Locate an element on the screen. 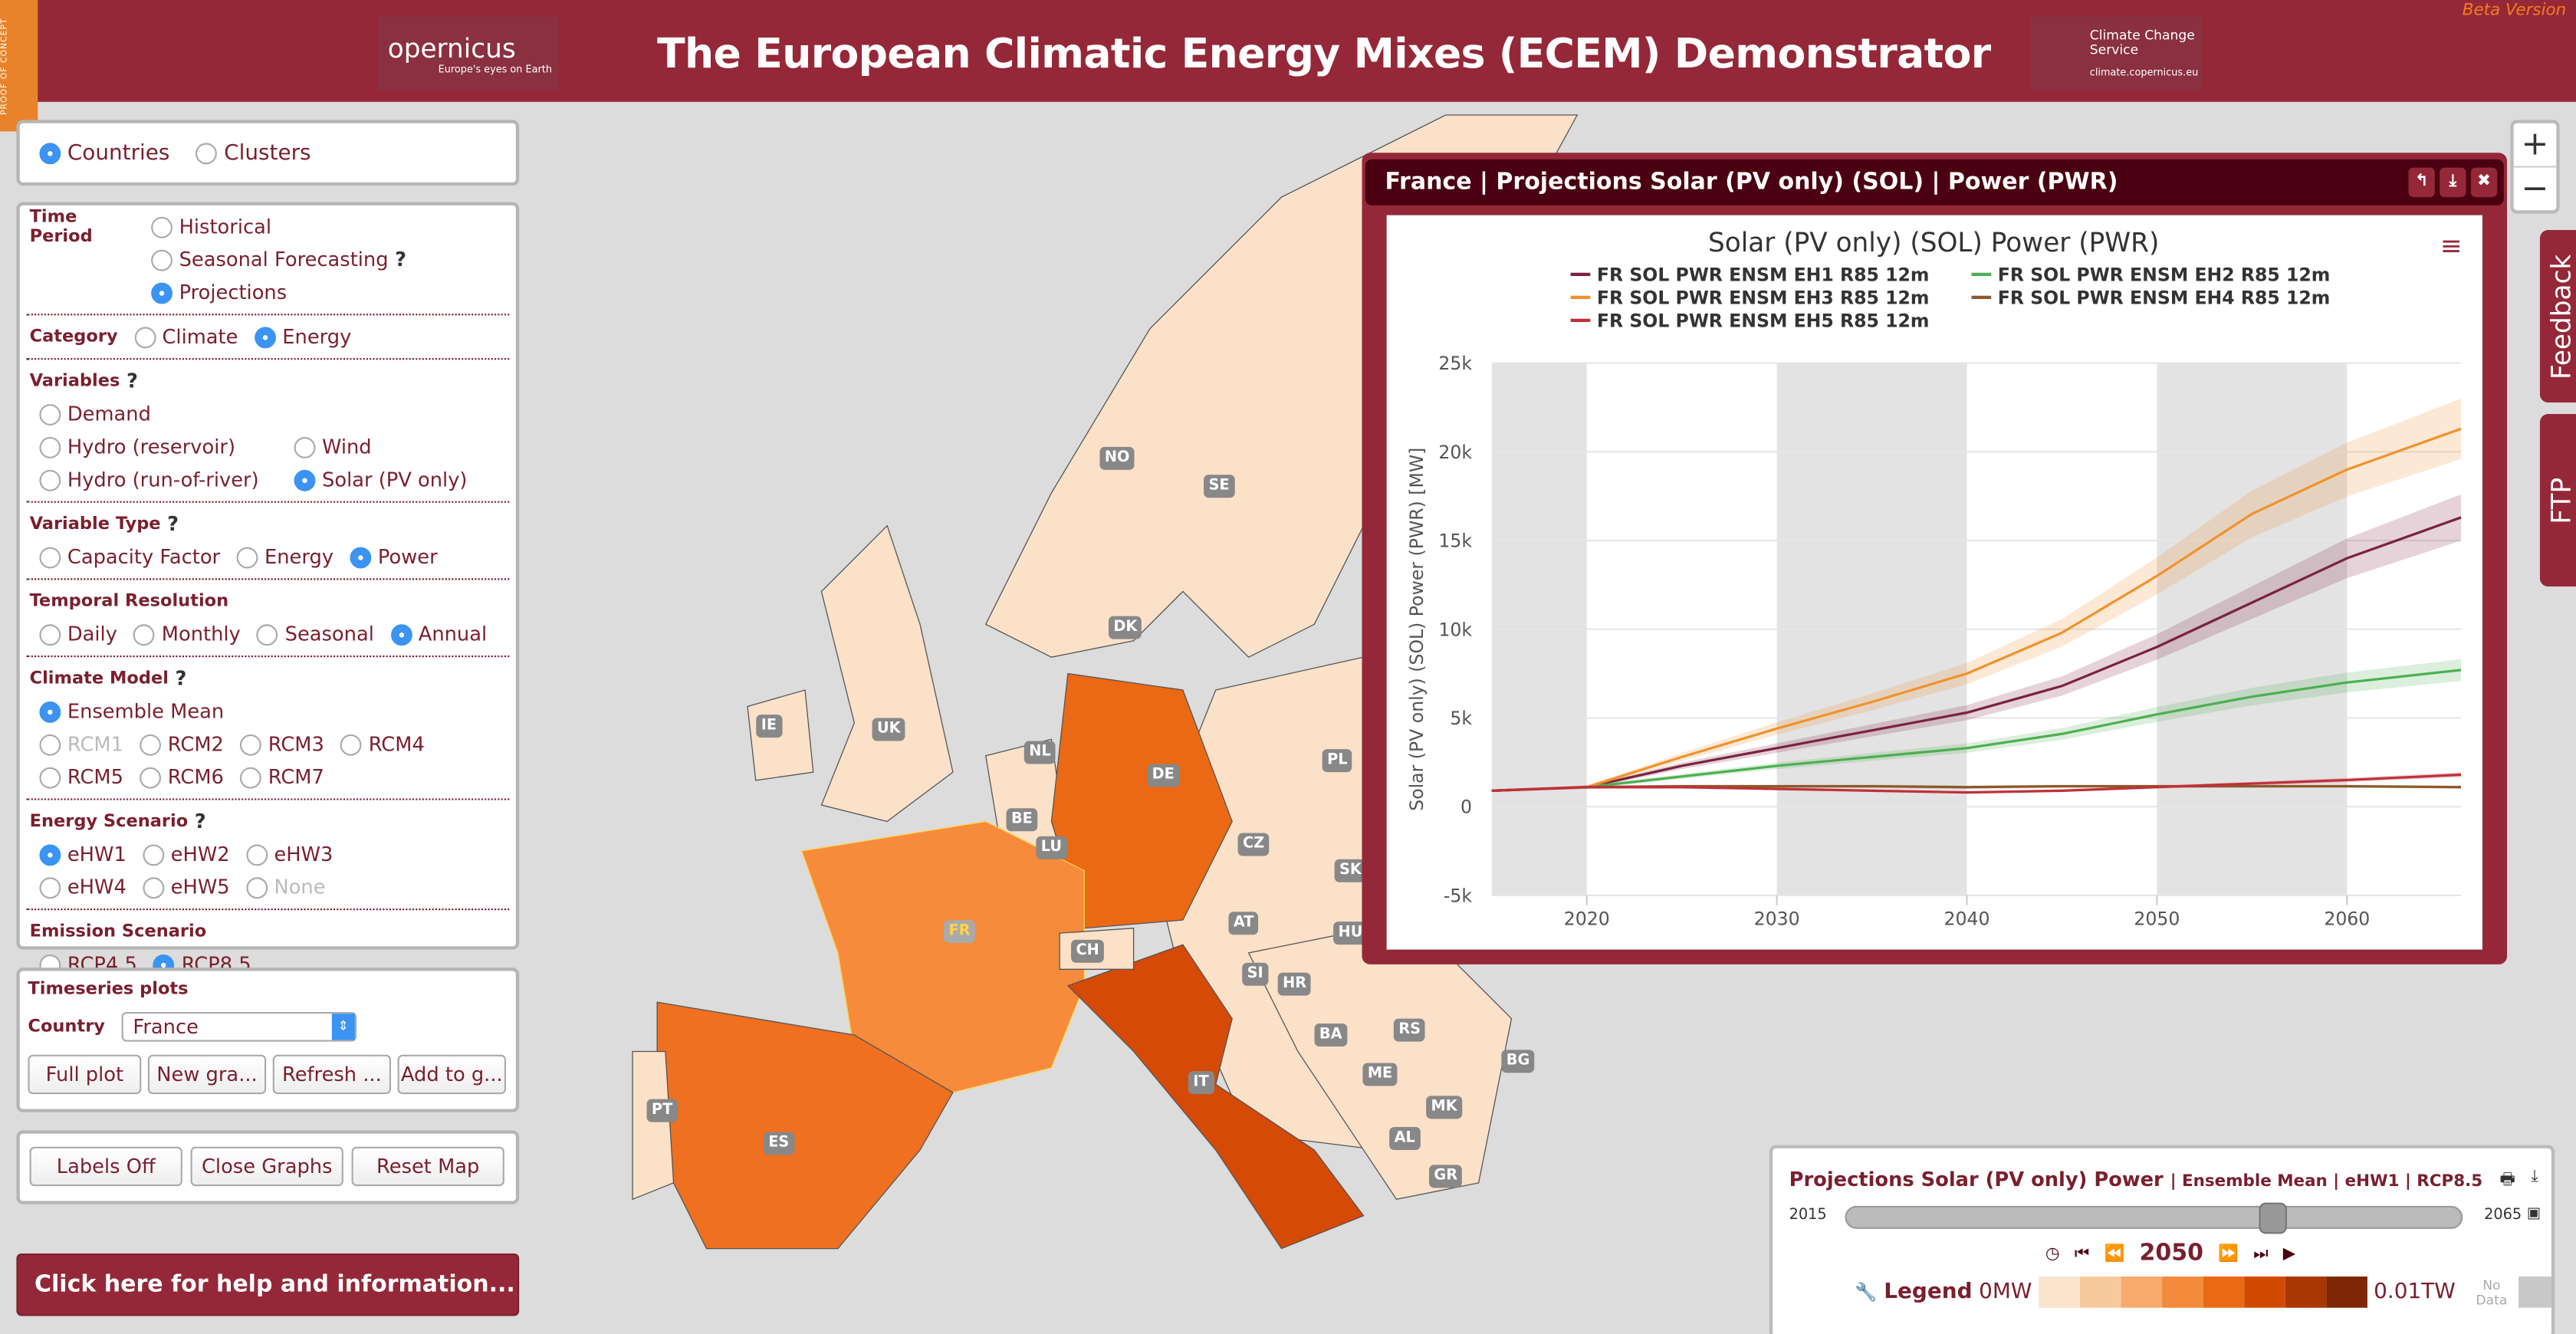 The width and height of the screenshot is (2576, 1334). energy-type-radio is located at coordinates (247, 557).